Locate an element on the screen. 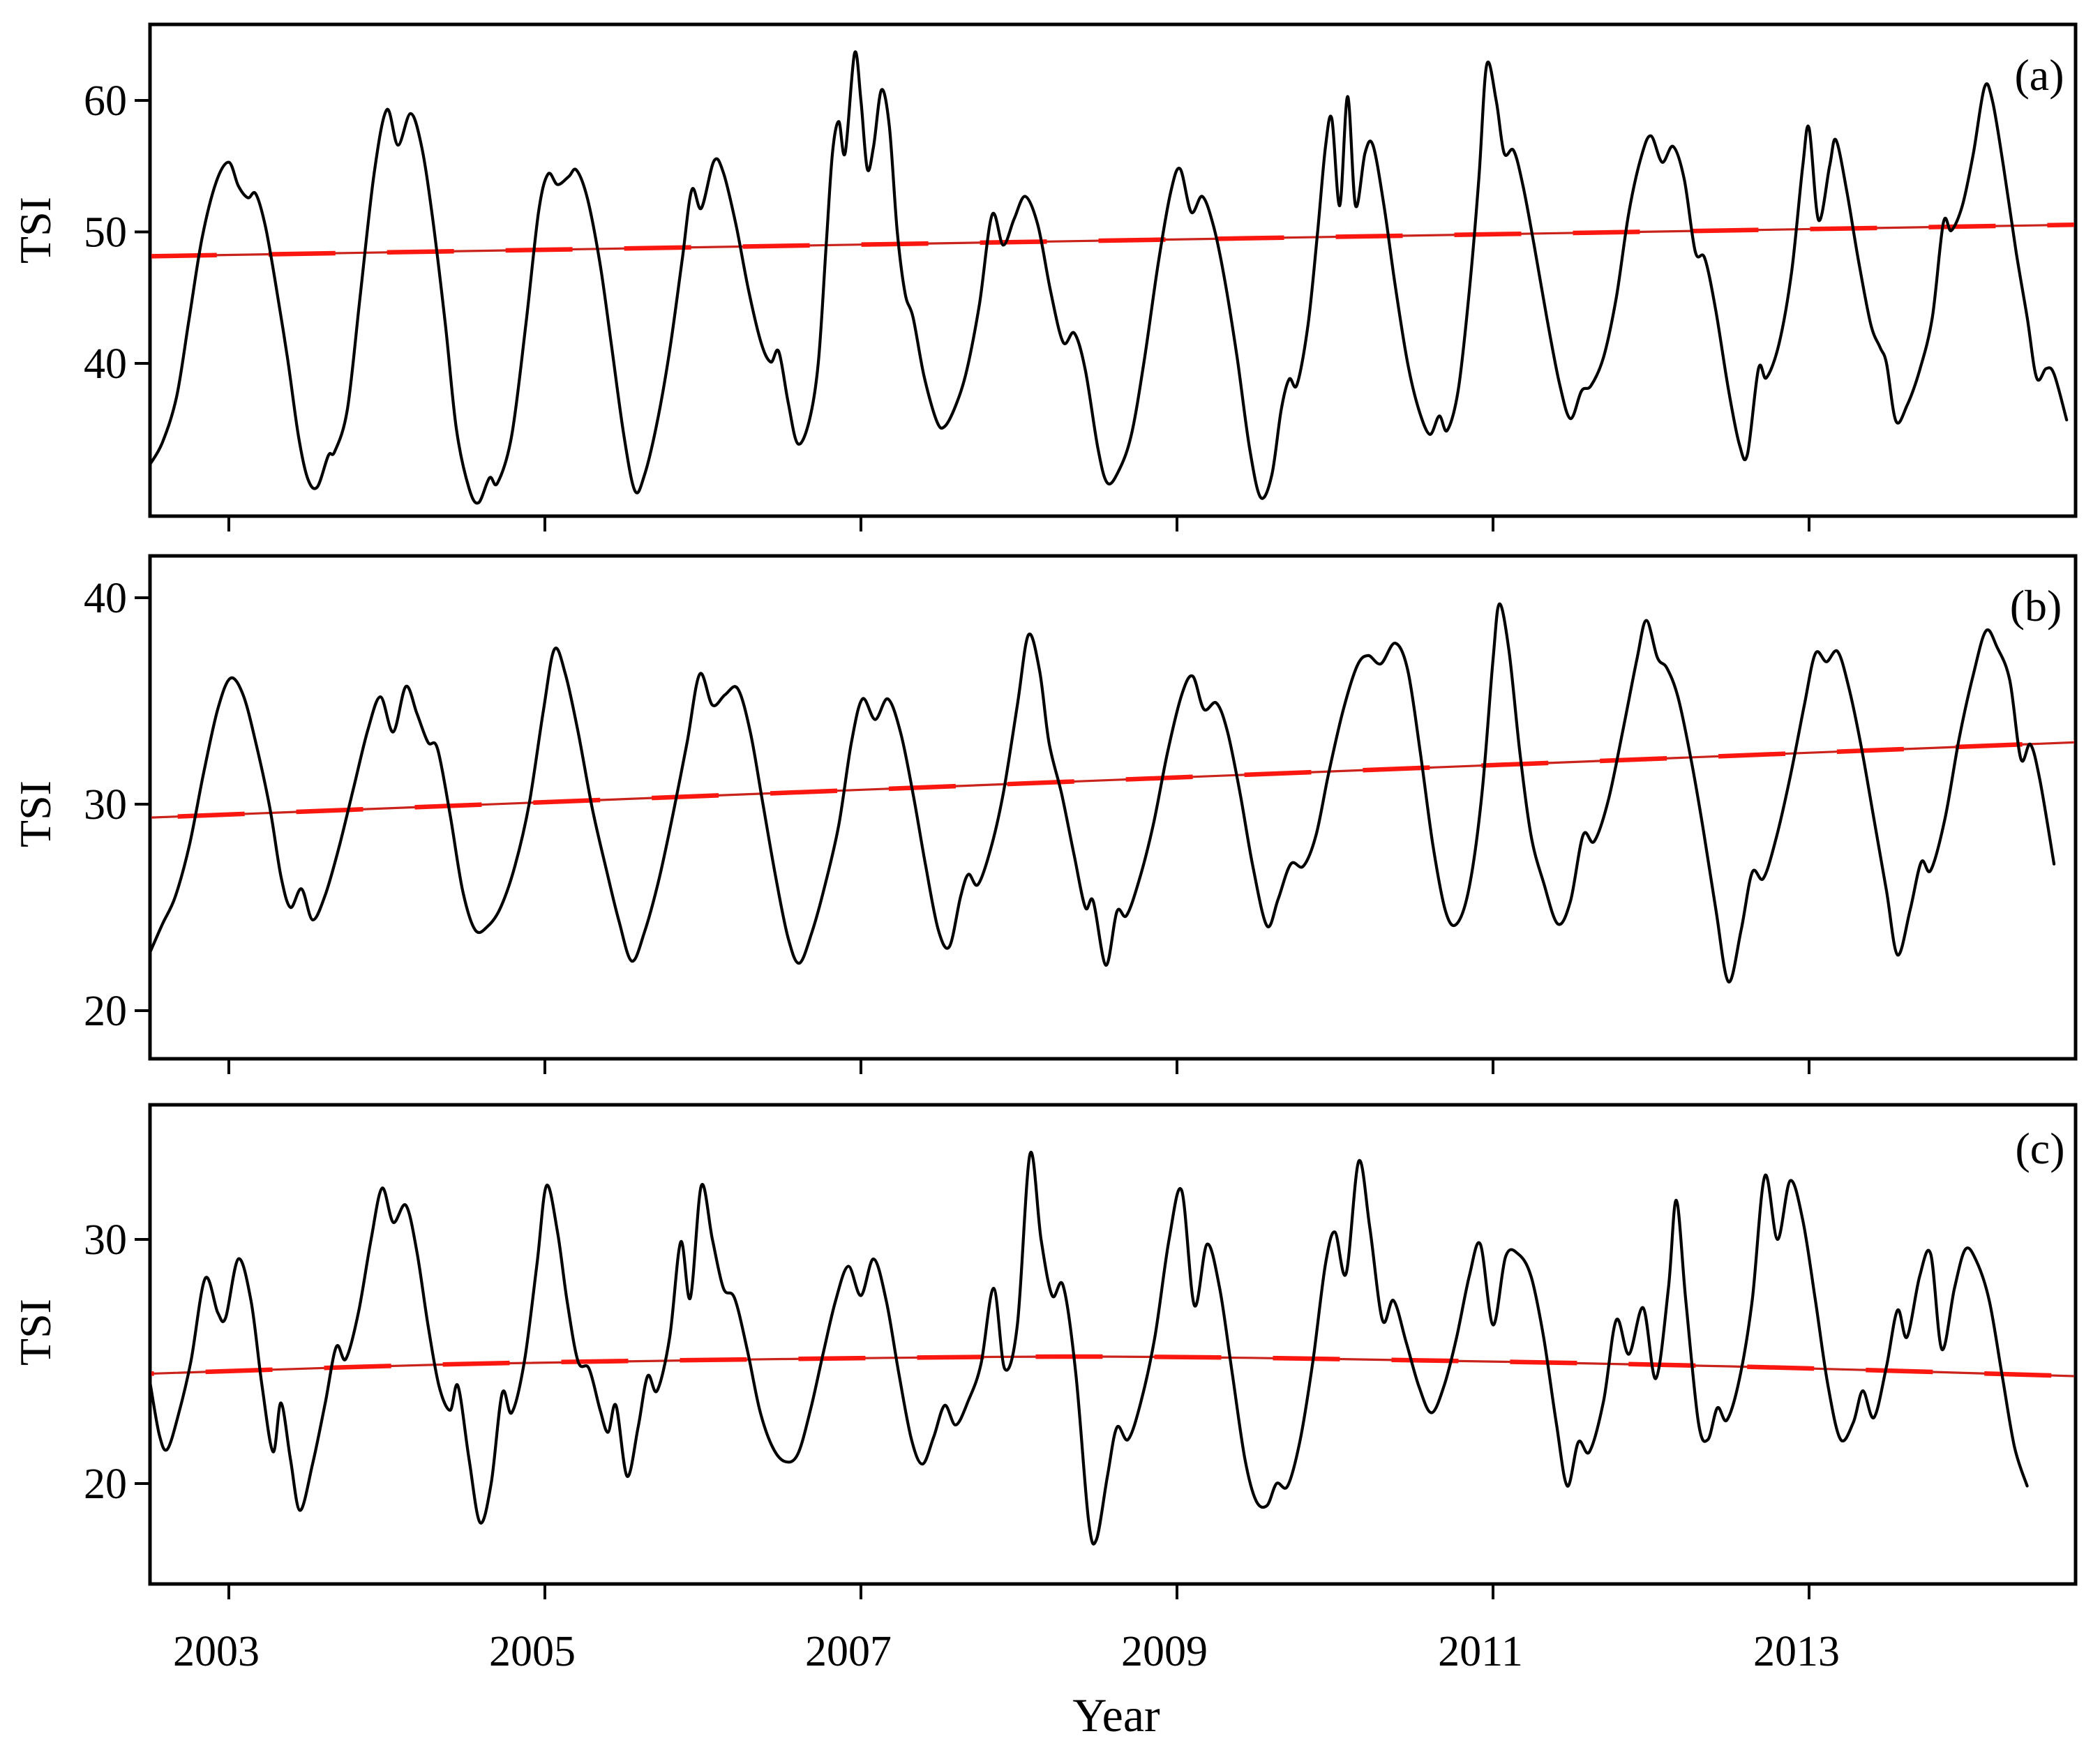 The height and width of the screenshot is (1743, 2100). panel-letter-label: (a) is located at coordinates (2039, 75).